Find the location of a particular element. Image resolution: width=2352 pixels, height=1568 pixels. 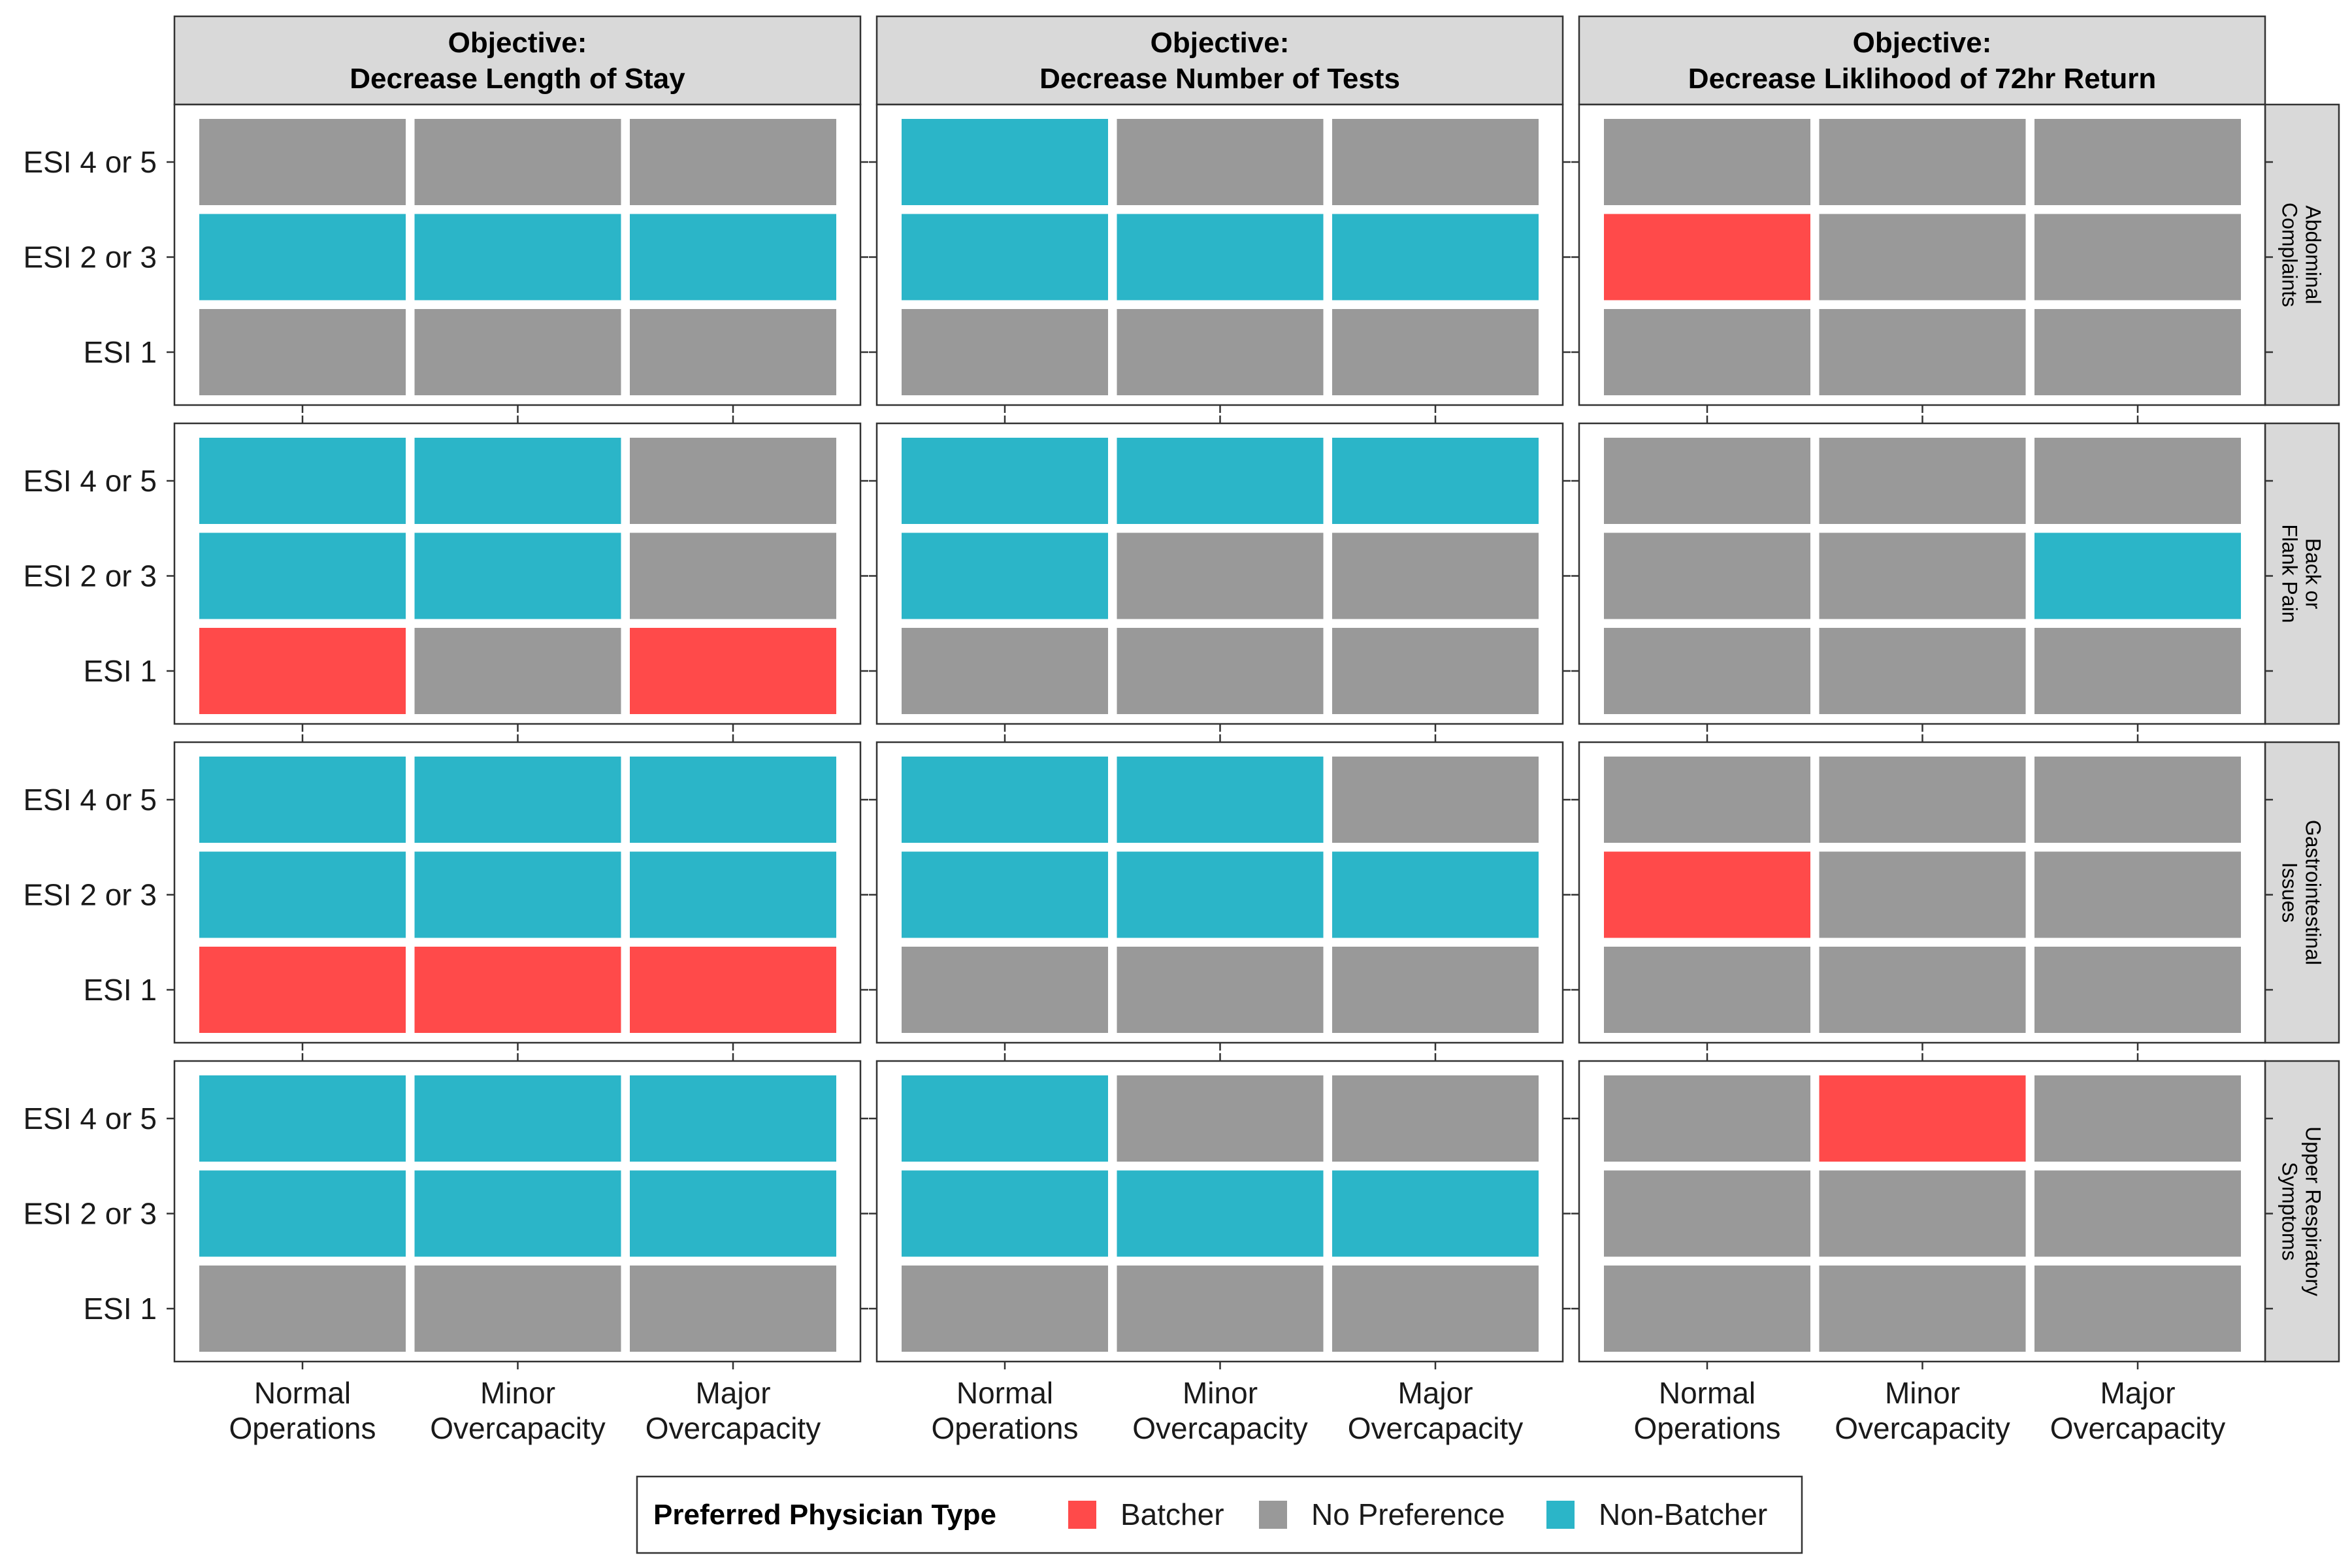

cell-r3-c1-y1-x3 is located at coordinates (733, 800).